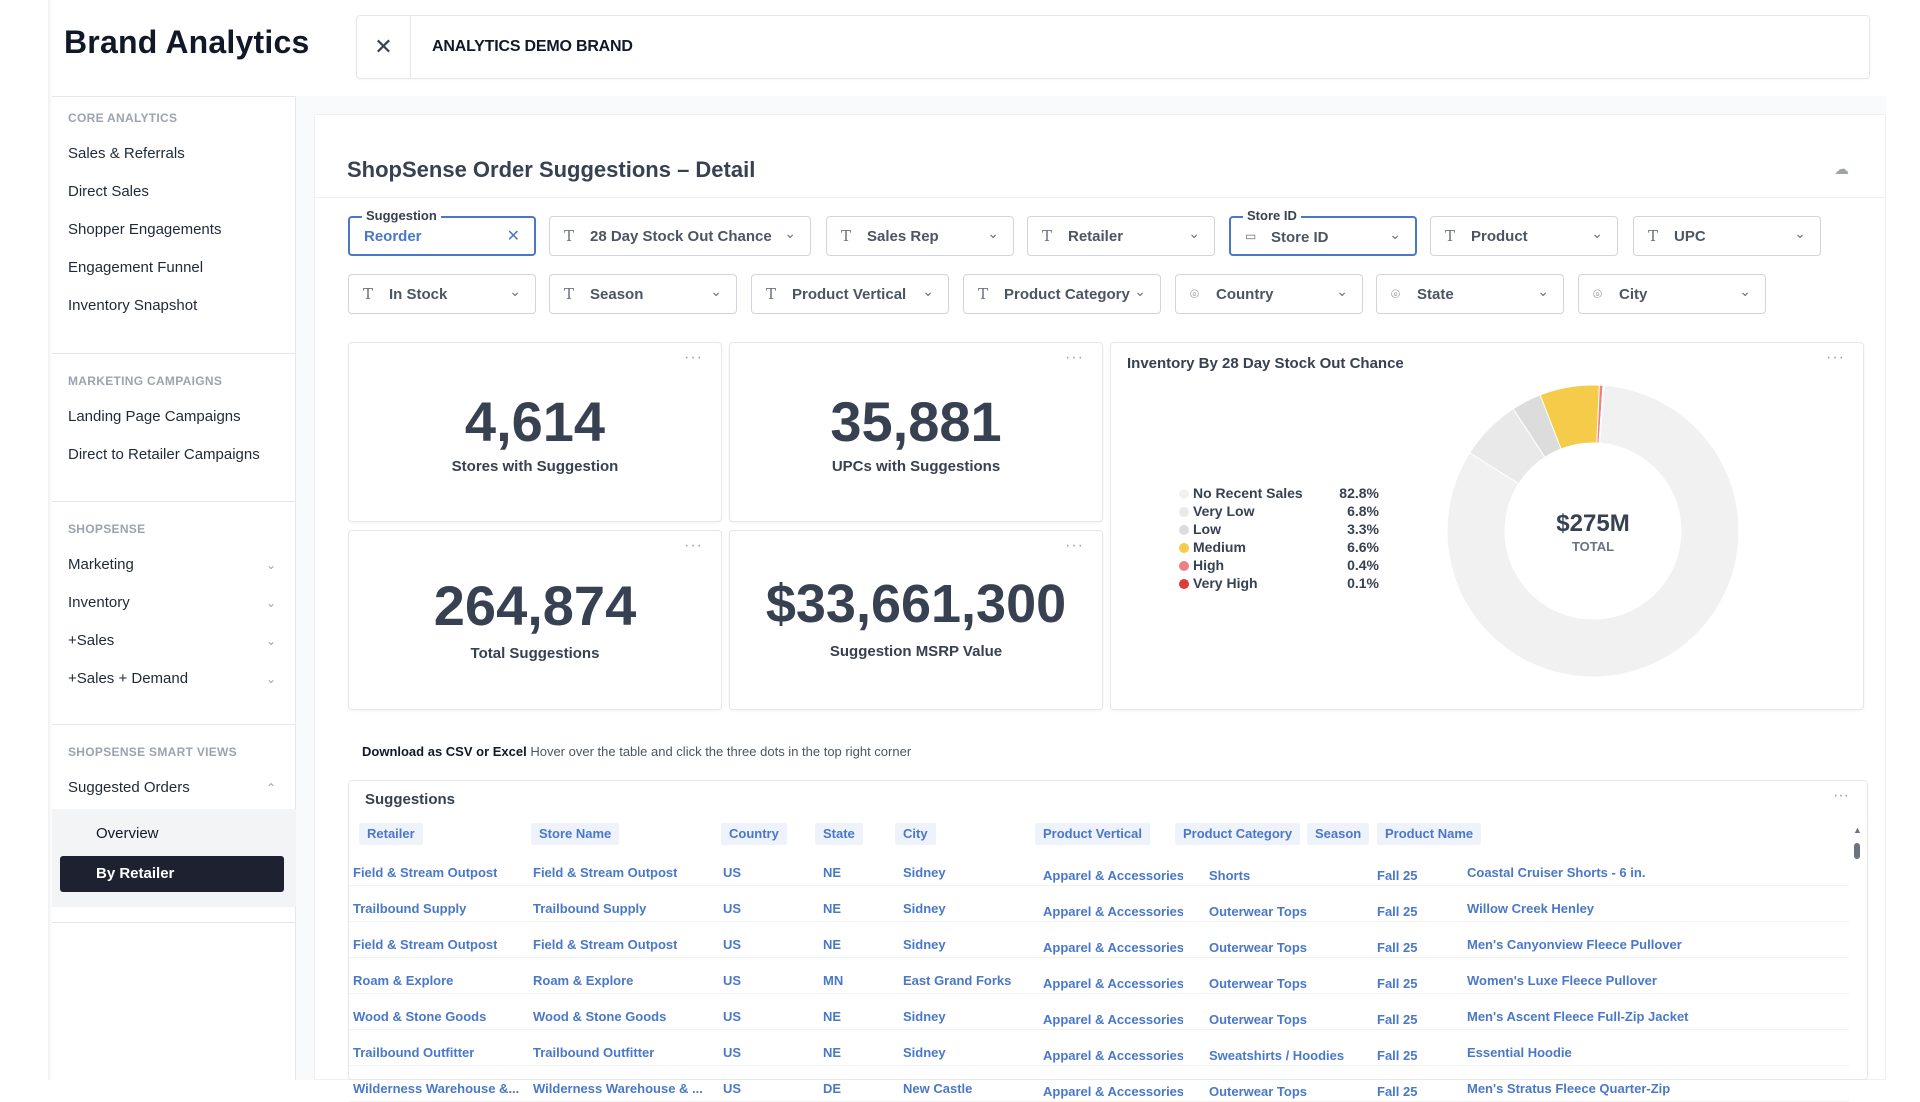 Image resolution: width=1920 pixels, height=1102 pixels. What do you see at coordinates (1531, 908) in the screenshot?
I see `table-cell: Willow Creek Henley` at bounding box center [1531, 908].